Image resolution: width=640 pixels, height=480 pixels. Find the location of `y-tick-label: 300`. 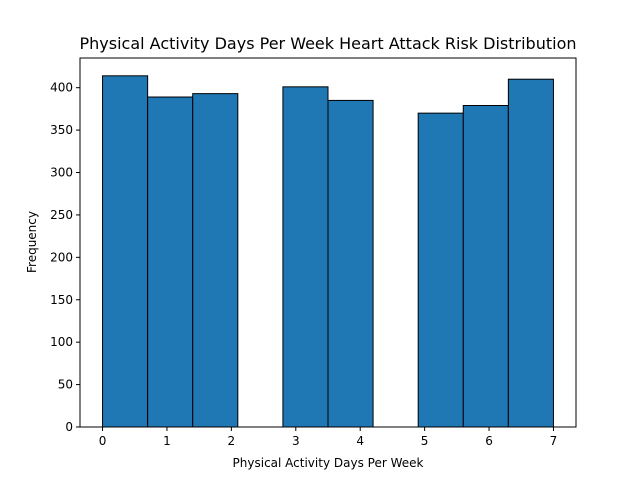

y-tick-label: 300 is located at coordinates (61, 173).